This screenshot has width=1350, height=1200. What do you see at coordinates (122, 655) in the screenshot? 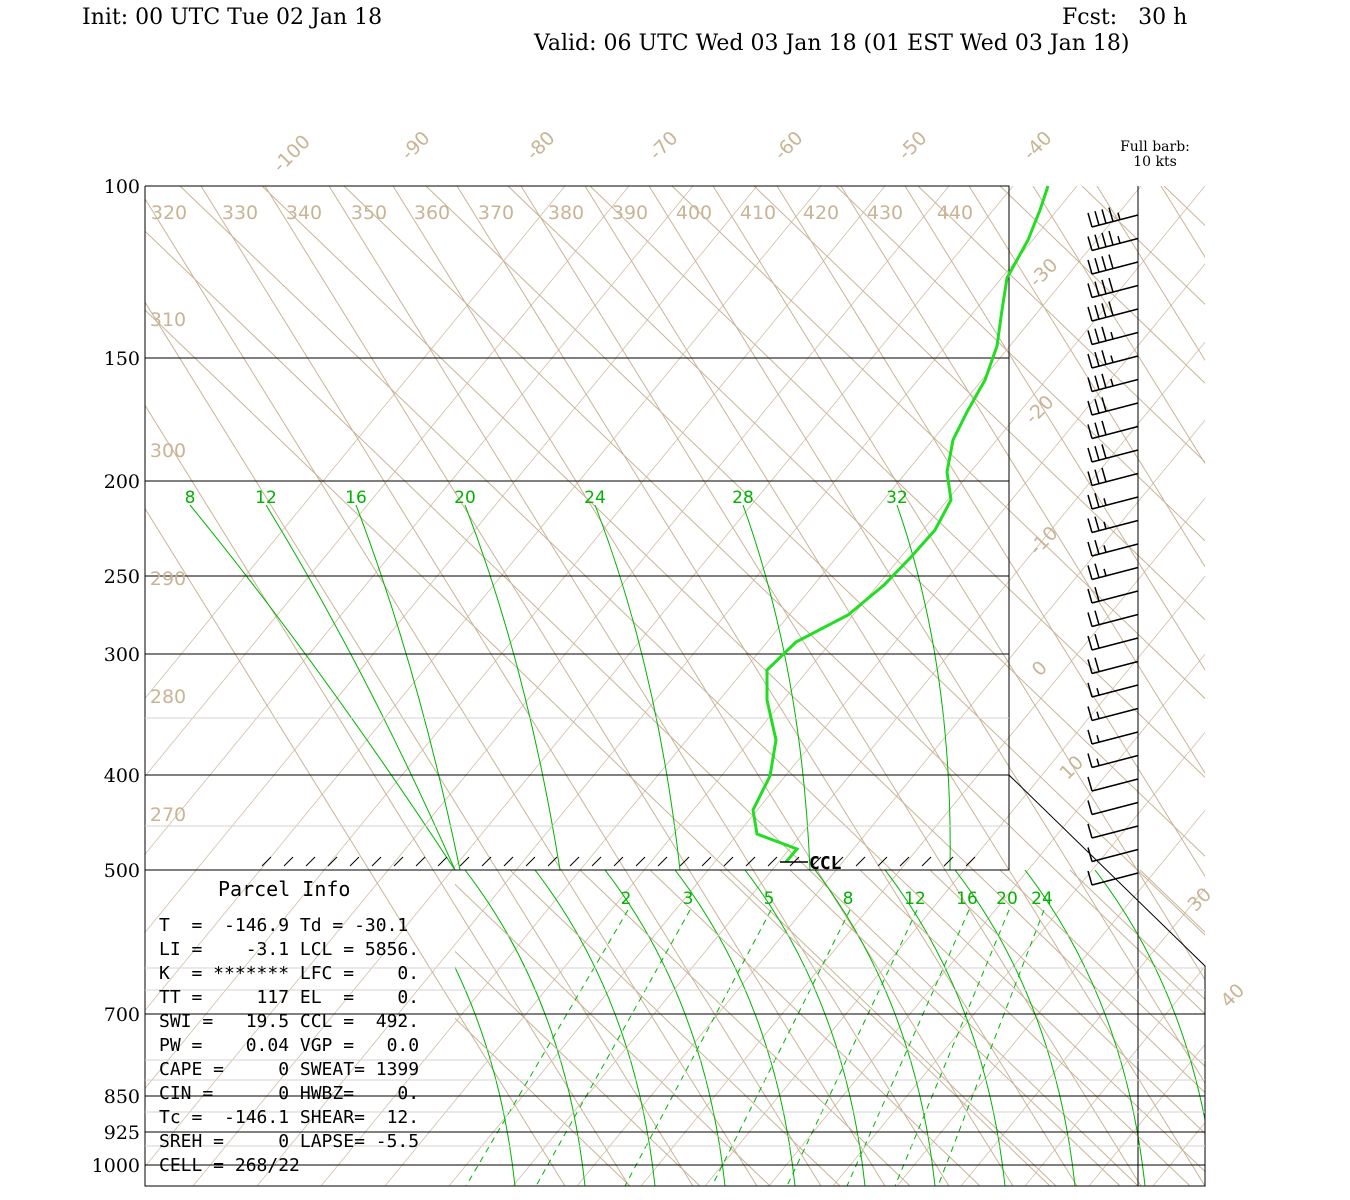
I see `pressure-label: 300` at bounding box center [122, 655].